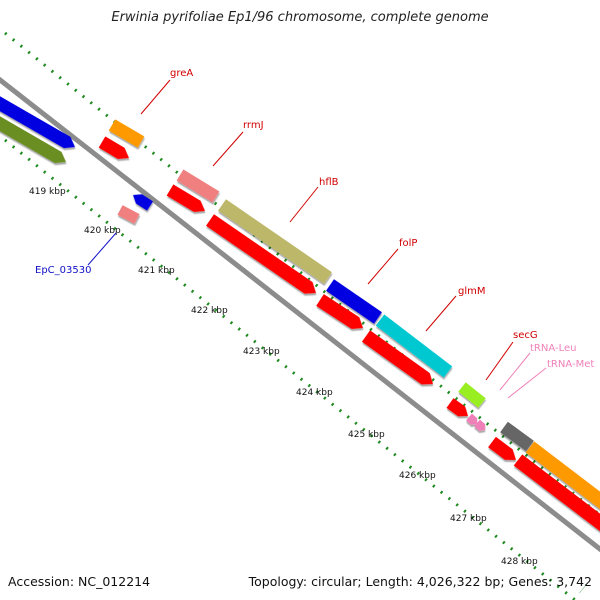  Describe the element at coordinates (187, 200) in the screenshot. I see `cds-rrmJ-red` at that location.